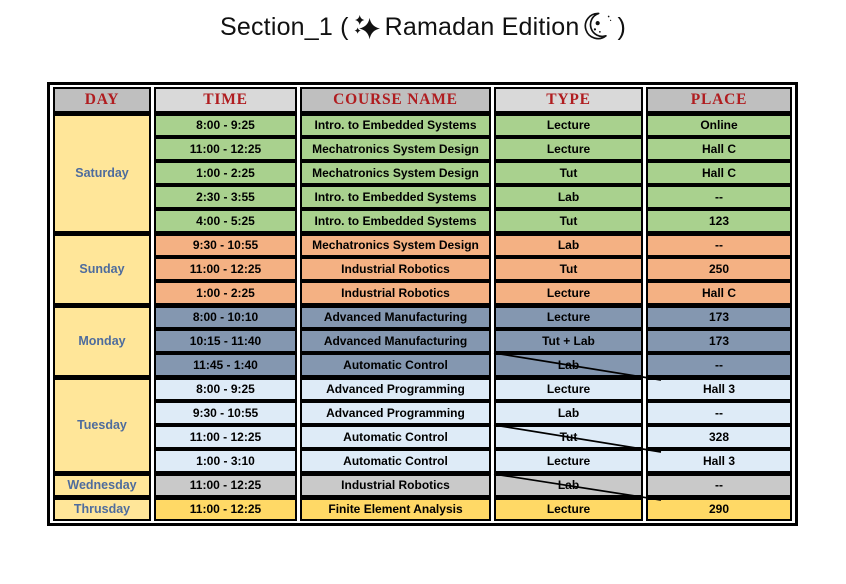  I want to click on type-cell: Tut + Lab, so click(568, 341).